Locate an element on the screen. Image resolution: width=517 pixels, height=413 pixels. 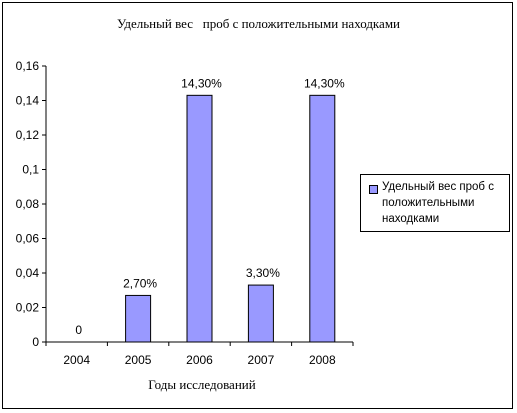
y-tick-label: 0,14 is located at coordinates (28, 101).